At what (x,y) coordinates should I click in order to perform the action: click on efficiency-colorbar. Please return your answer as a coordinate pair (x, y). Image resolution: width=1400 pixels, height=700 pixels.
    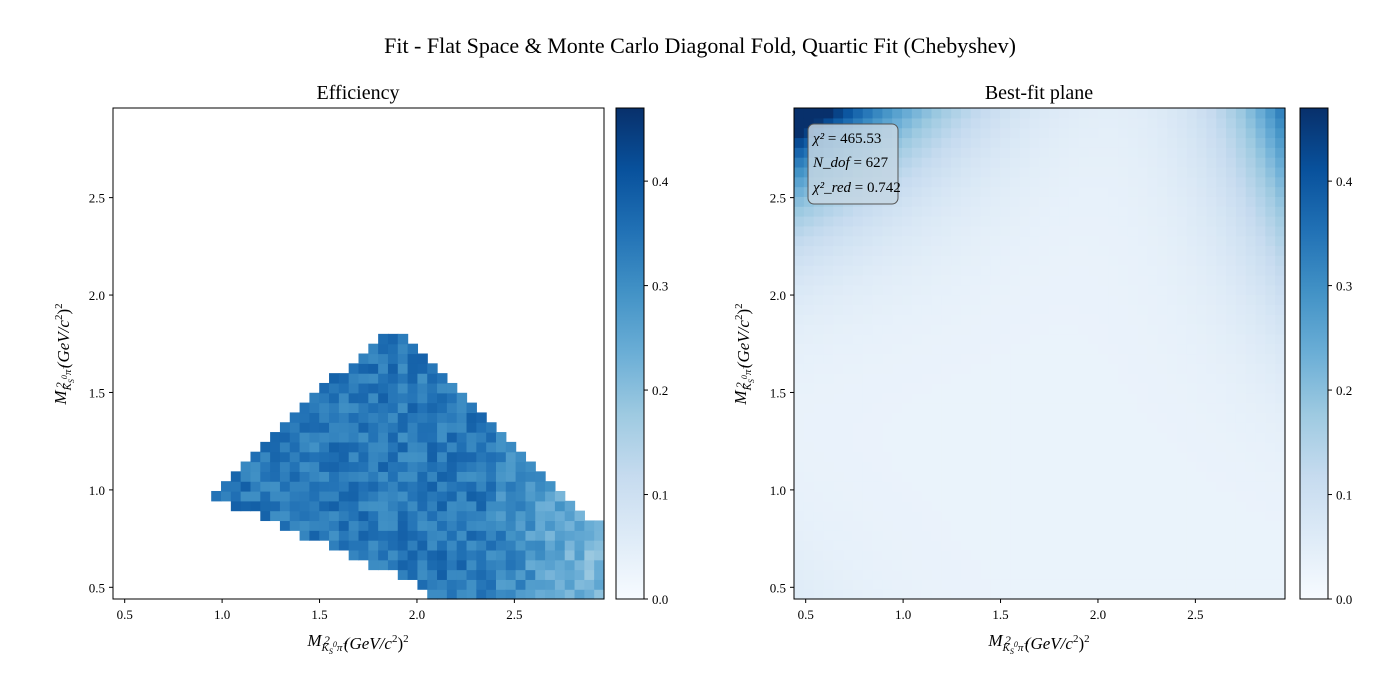
    Looking at the image, I should click on (630, 353).